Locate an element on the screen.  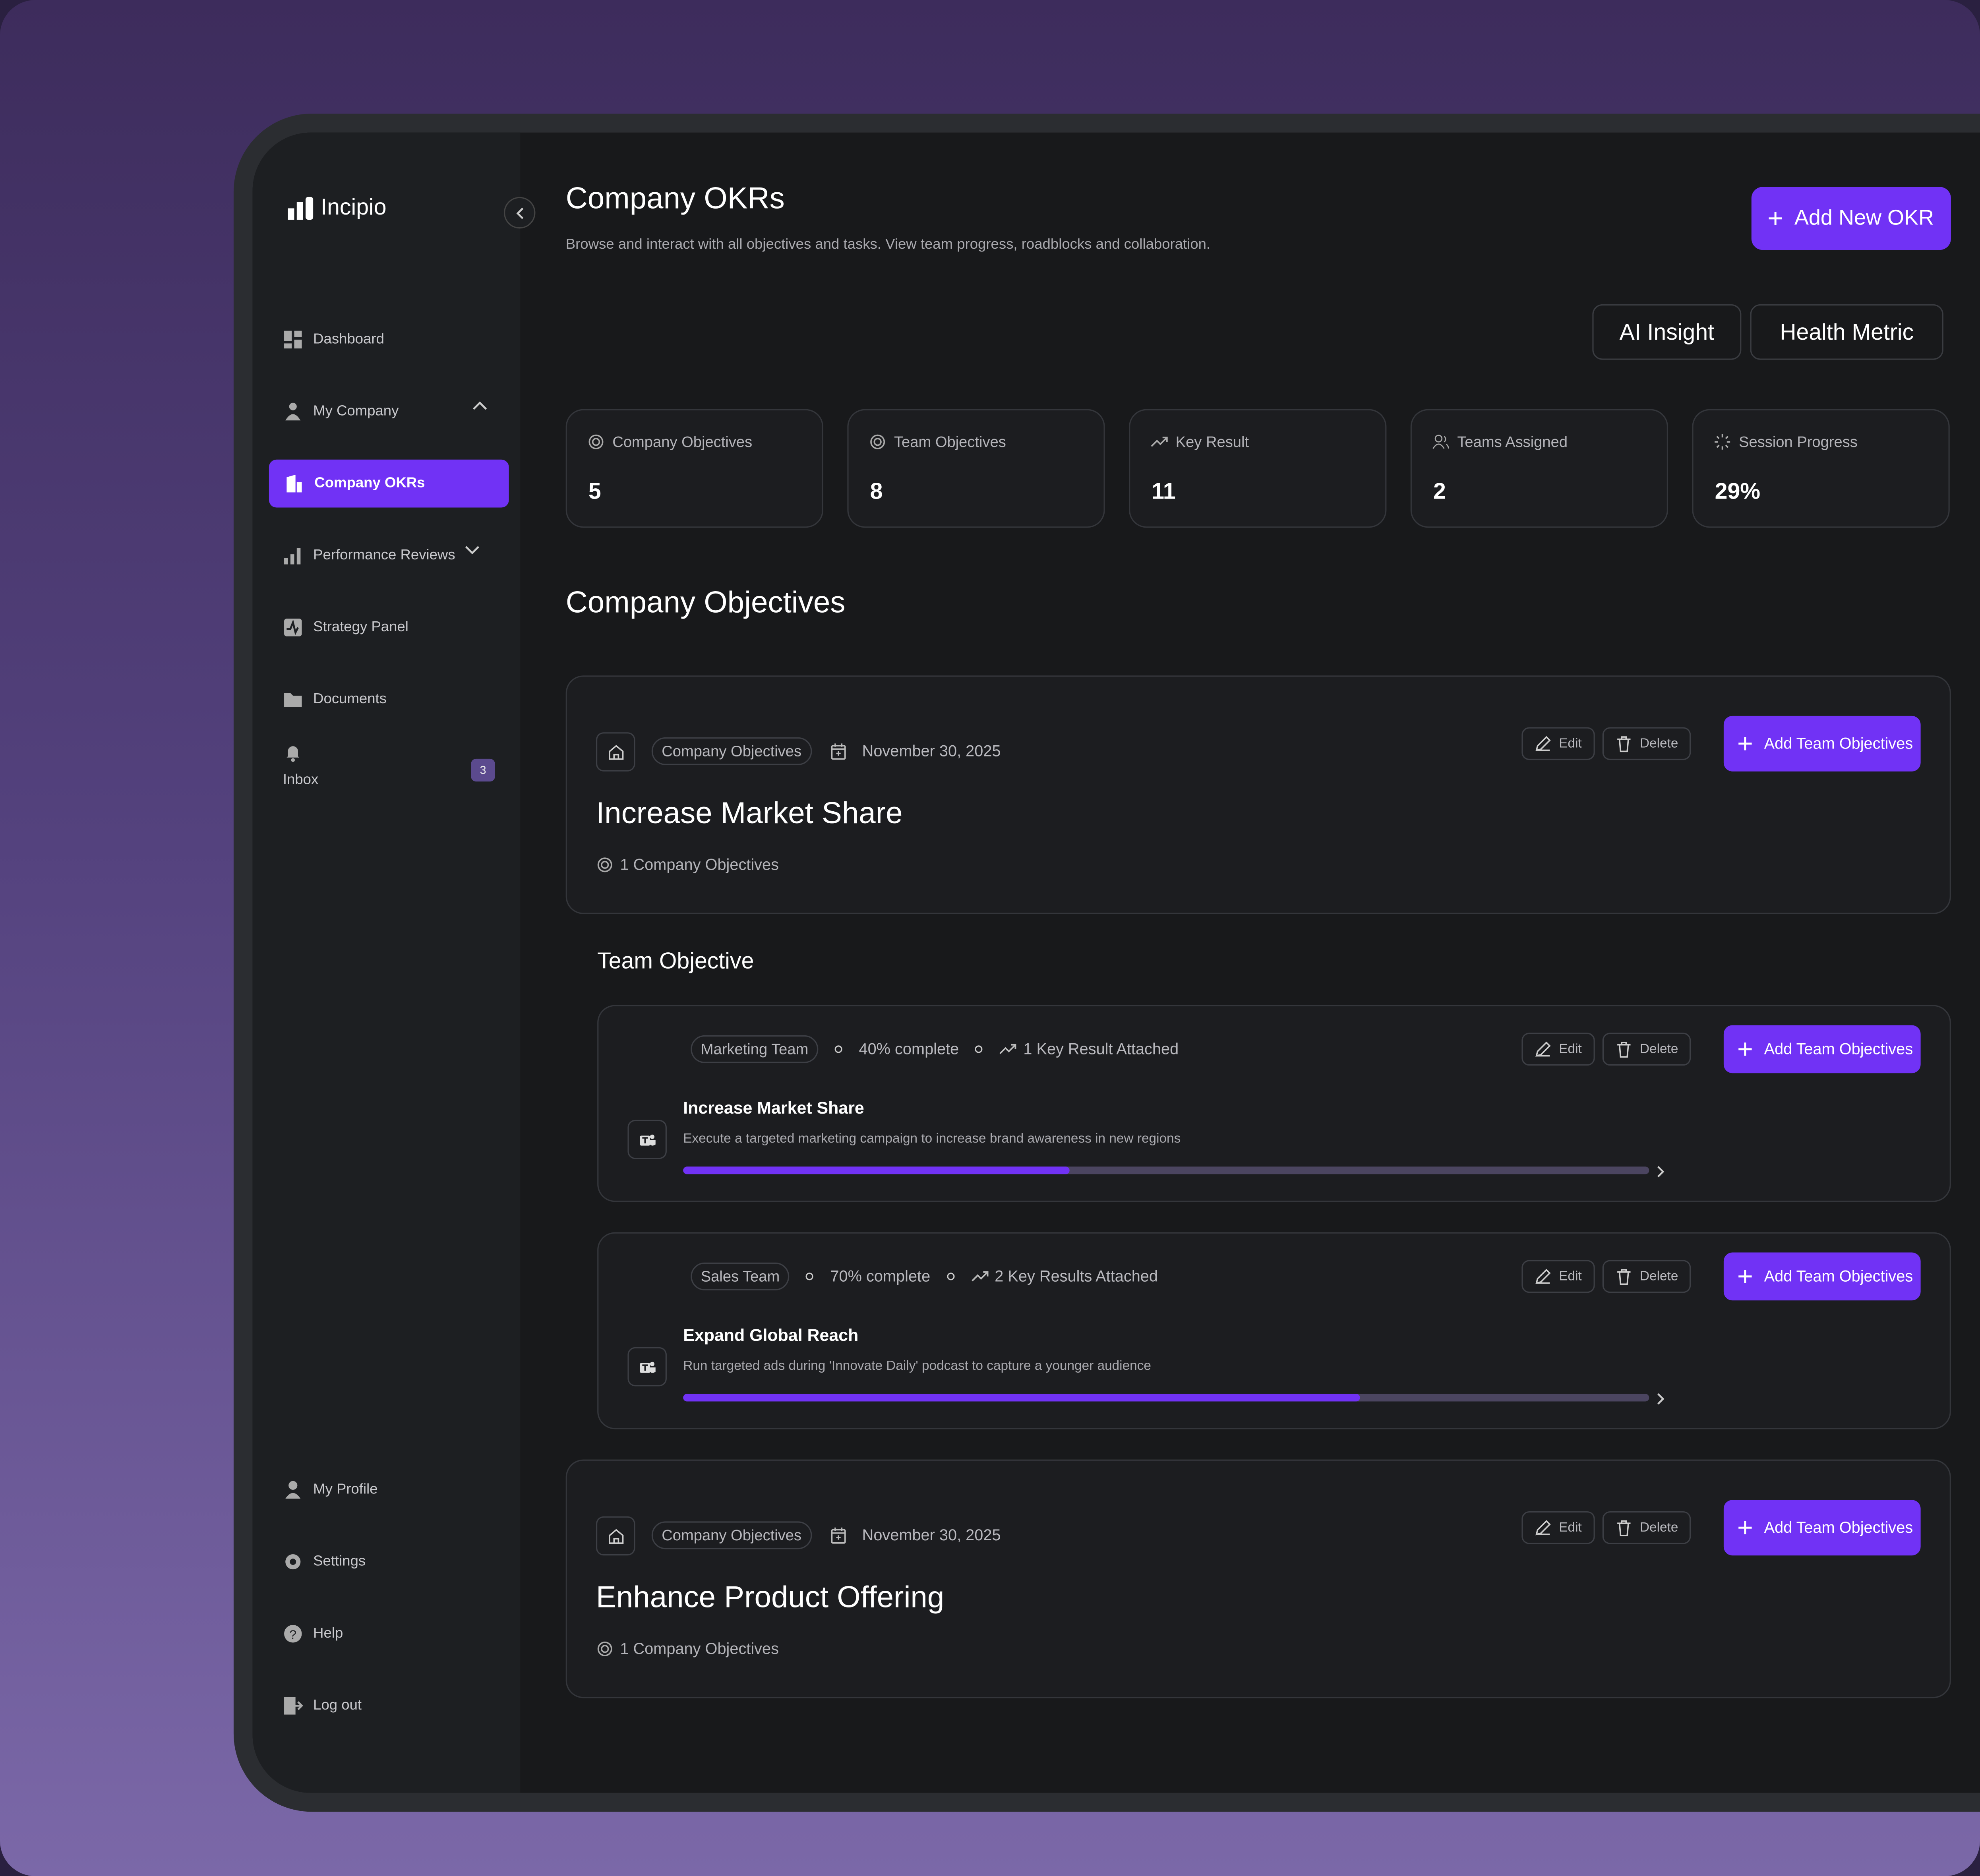
nav-item: My Profile is located at coordinates (330, 1490).